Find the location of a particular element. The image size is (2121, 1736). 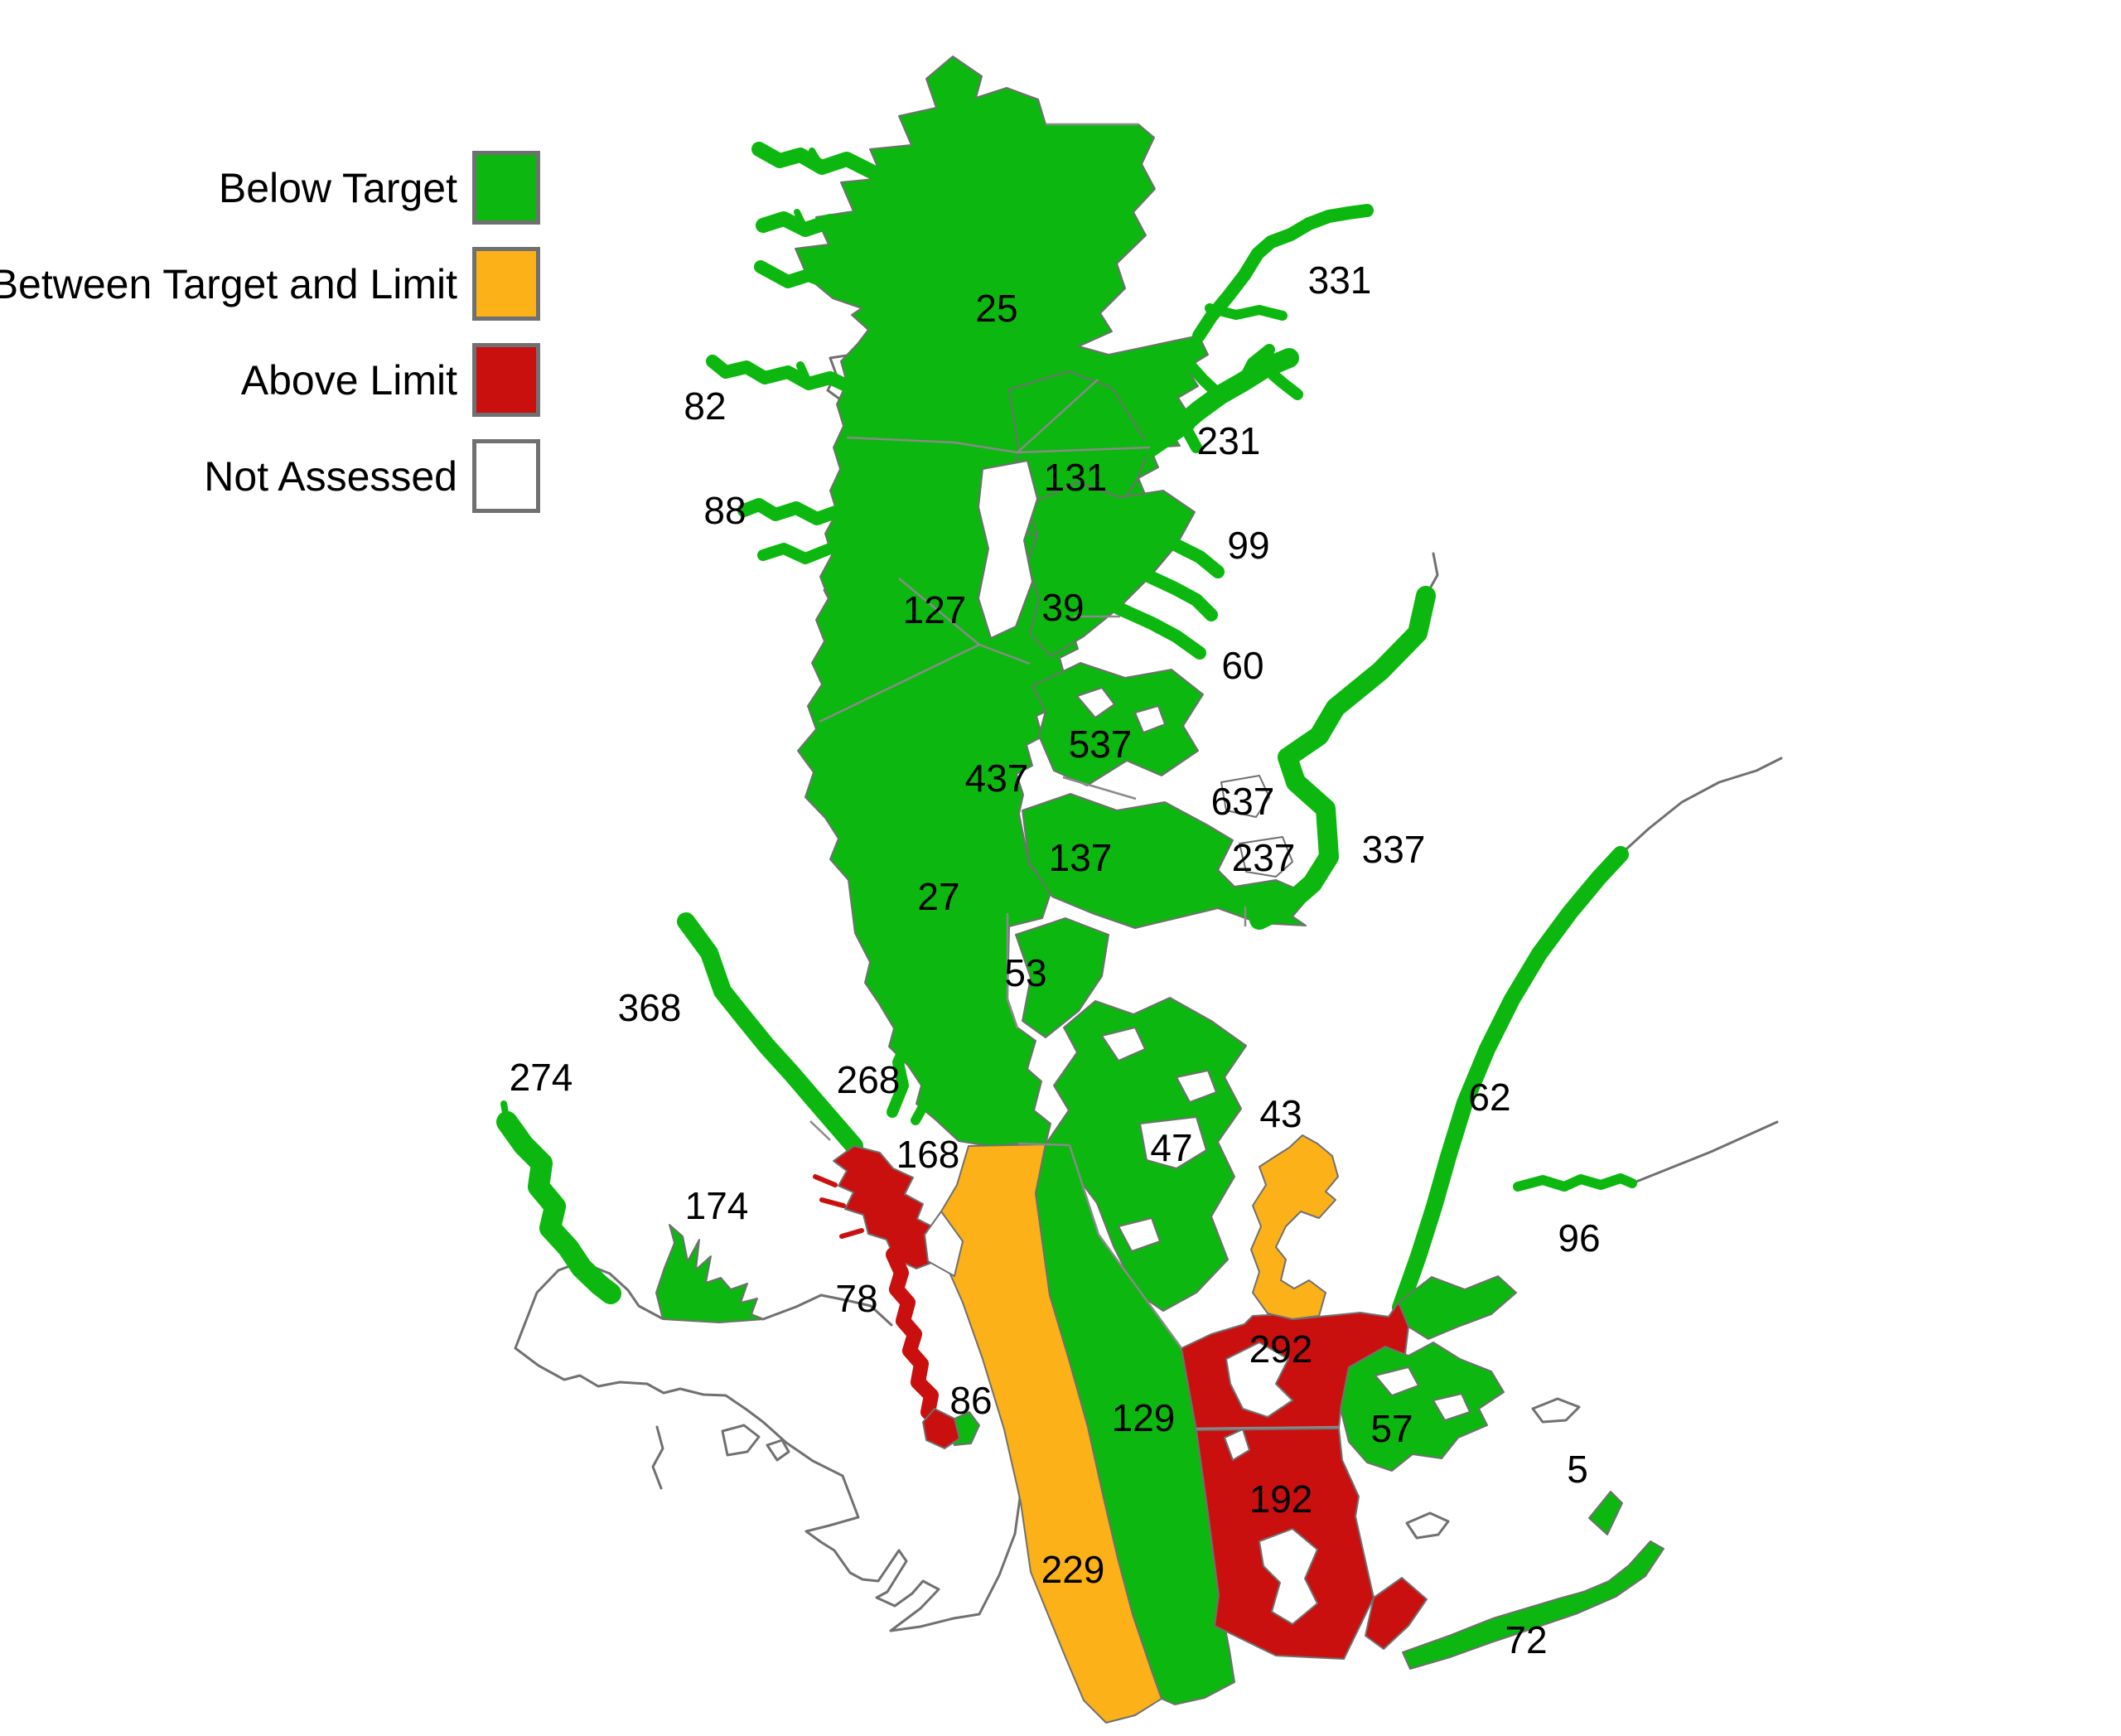

region-value-label: 231 is located at coordinates (1229, 440).